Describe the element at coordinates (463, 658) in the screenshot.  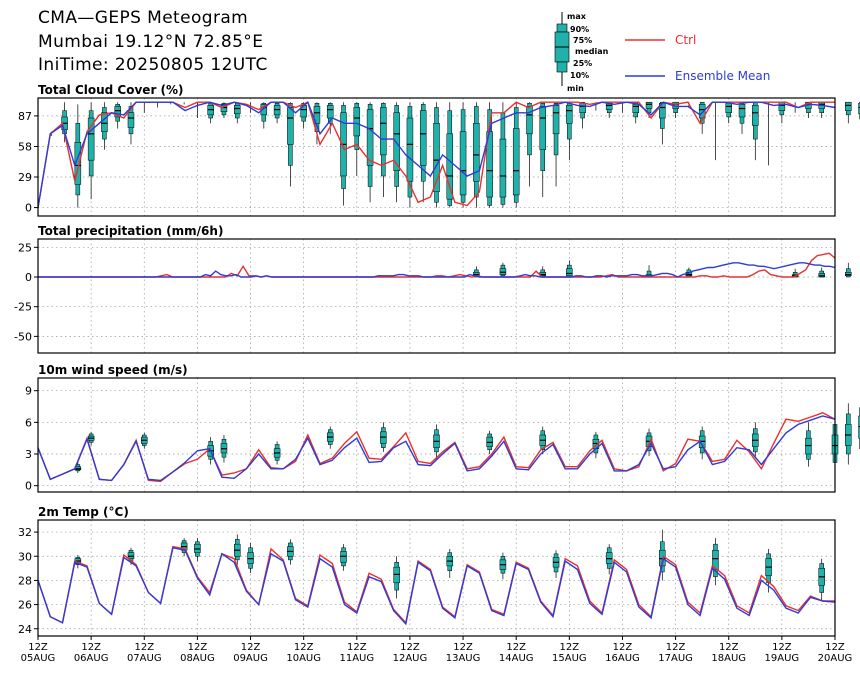
I see `x-tick-date: 13AUG` at that location.